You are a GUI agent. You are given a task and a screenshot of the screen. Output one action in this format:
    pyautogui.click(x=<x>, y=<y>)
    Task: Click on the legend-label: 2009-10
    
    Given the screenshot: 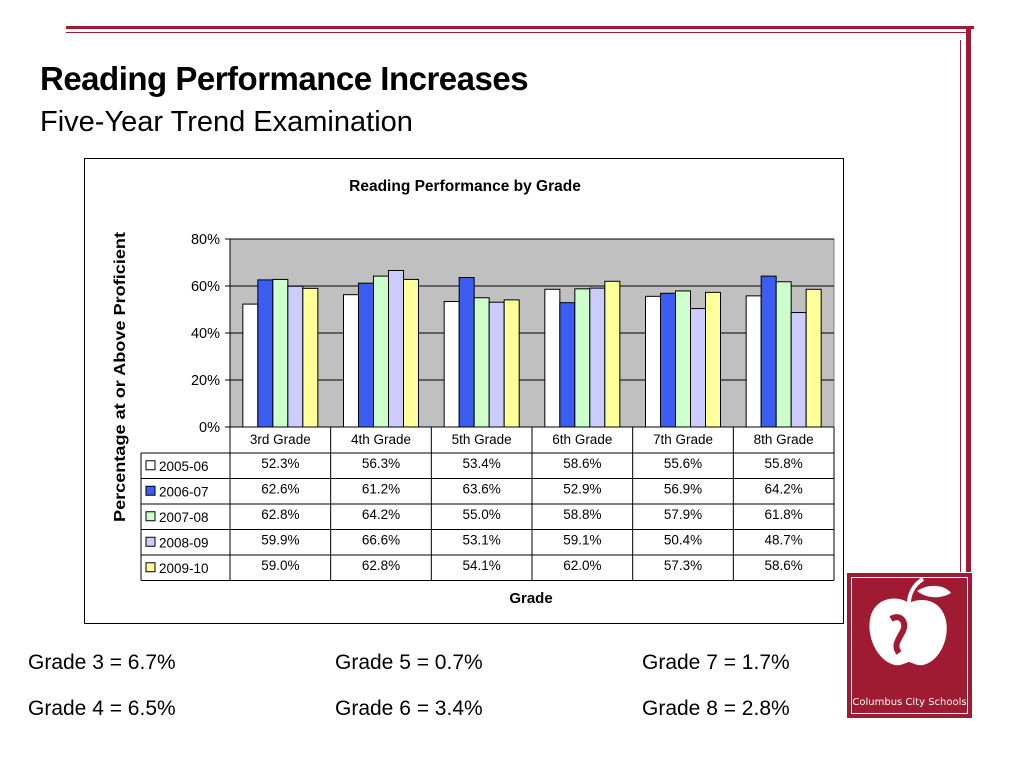 What is the action you would take?
    pyautogui.click(x=184, y=568)
    